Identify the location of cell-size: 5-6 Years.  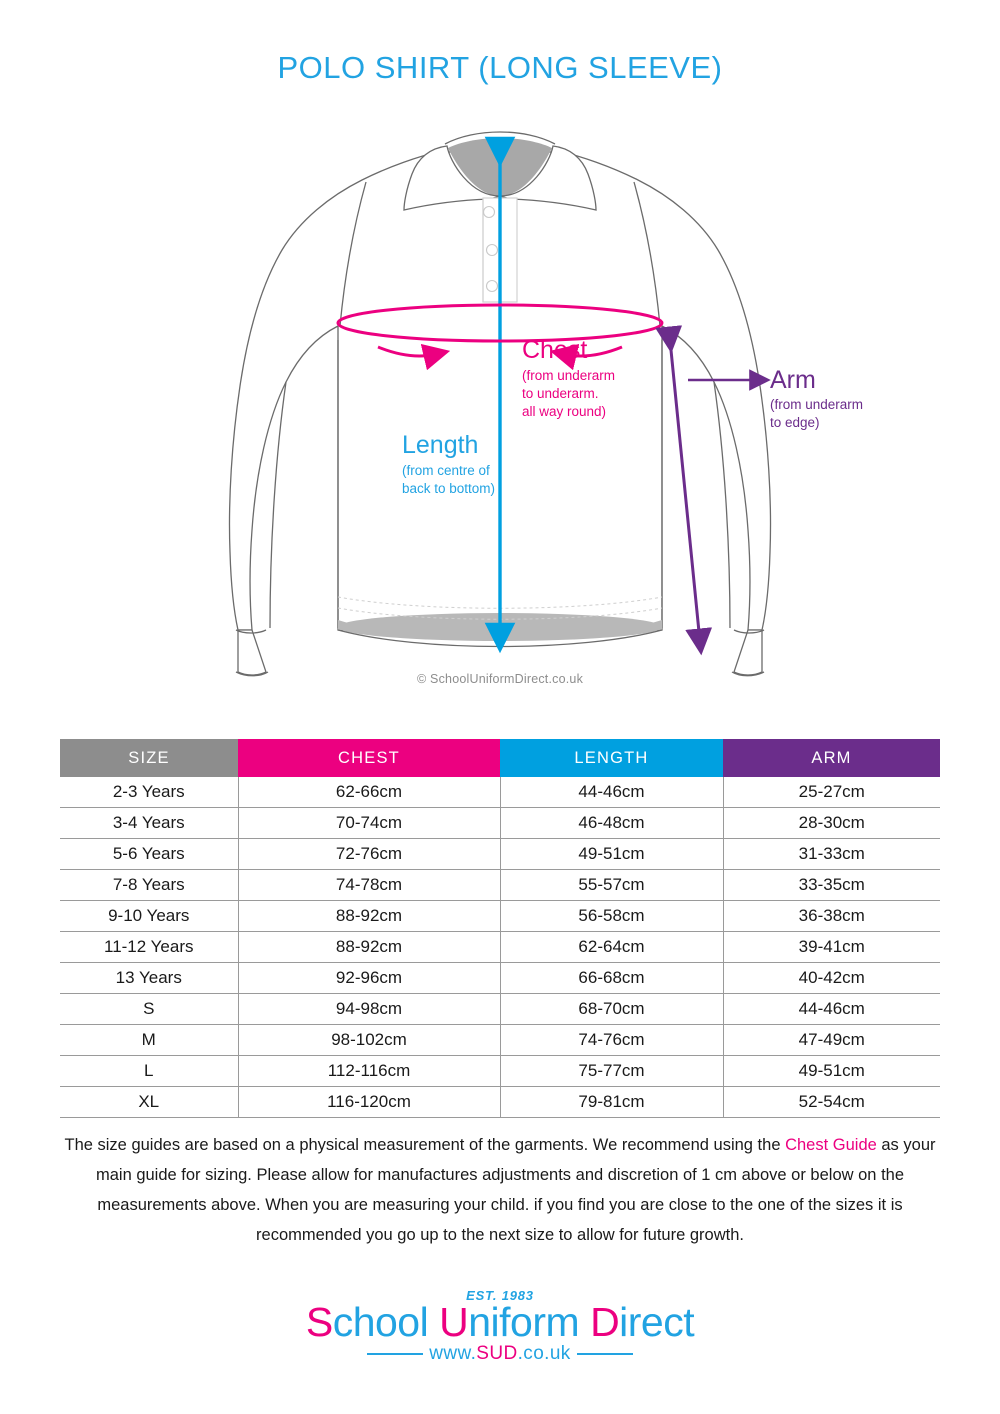
(149, 854).